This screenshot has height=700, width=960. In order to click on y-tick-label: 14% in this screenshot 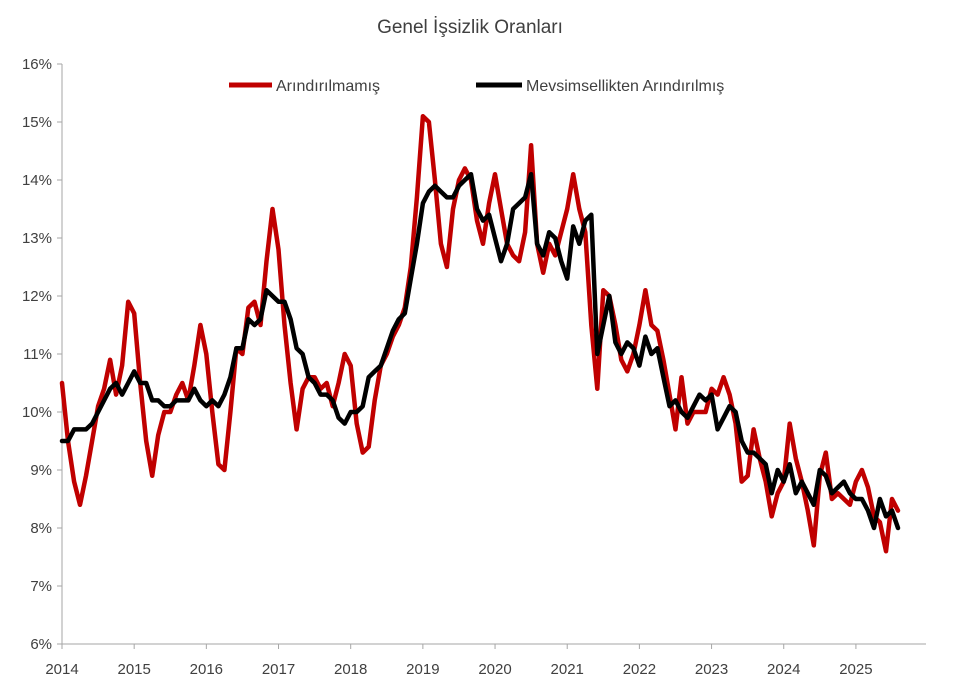, I will do `click(37, 180)`.